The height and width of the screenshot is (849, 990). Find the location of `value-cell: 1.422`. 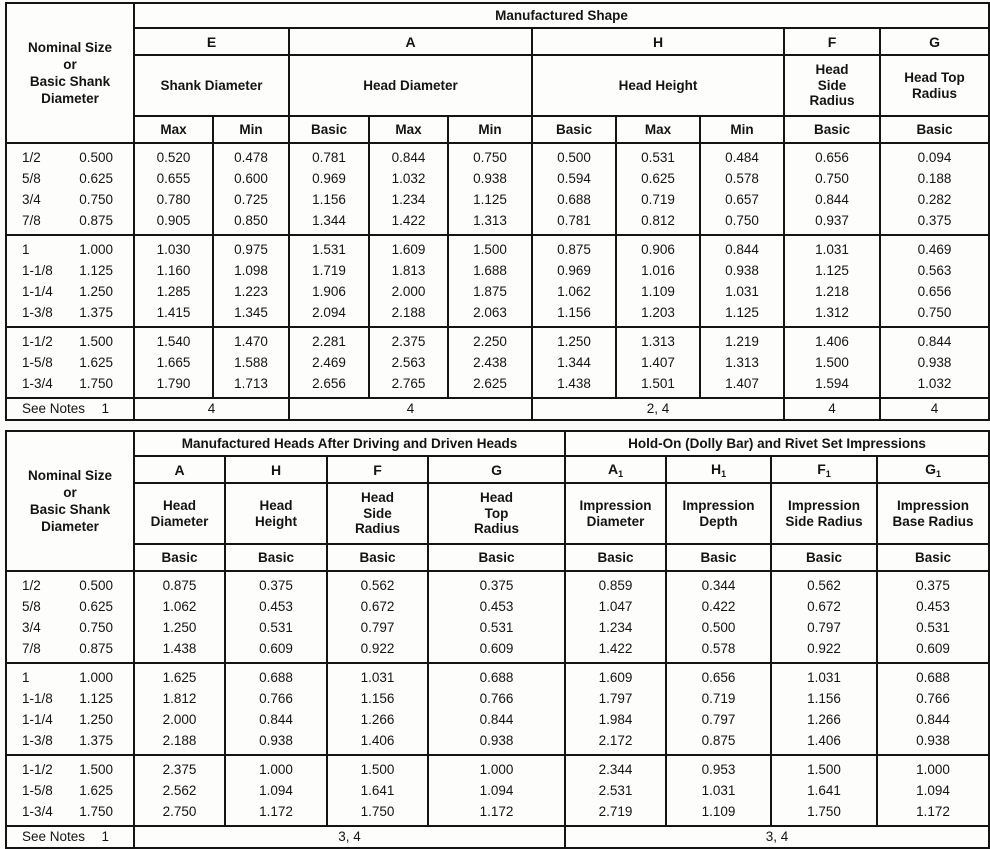

value-cell: 1.422 is located at coordinates (616, 650).